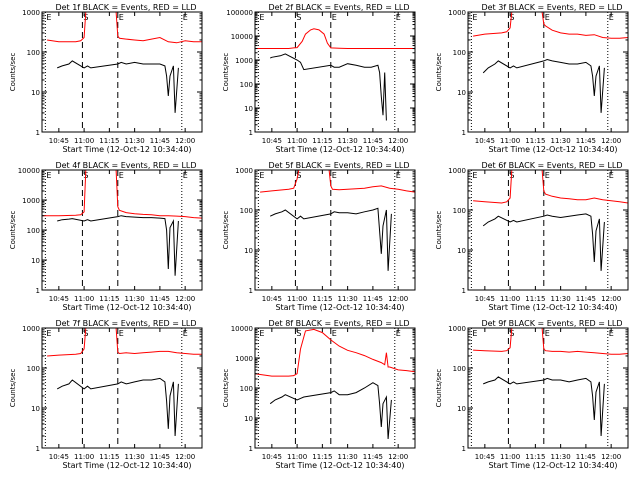 The height and width of the screenshot is (480, 640). I want to click on panel-title: Det 1f BLACK = Events, RED = LLD, so click(125, 7).